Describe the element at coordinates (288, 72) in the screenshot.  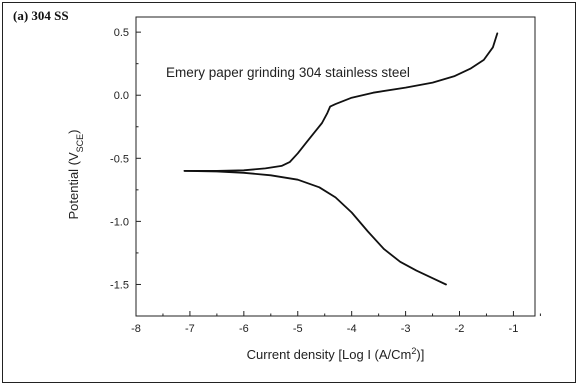
I see `chart-annotation: Emery paper grinding 304 stainless steel` at that location.